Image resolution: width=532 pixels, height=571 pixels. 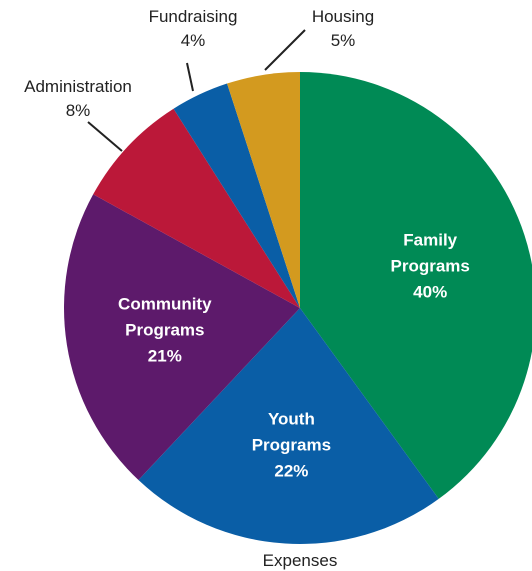 What do you see at coordinates (430, 240) in the screenshot?
I see `slice-name-label: Family` at bounding box center [430, 240].